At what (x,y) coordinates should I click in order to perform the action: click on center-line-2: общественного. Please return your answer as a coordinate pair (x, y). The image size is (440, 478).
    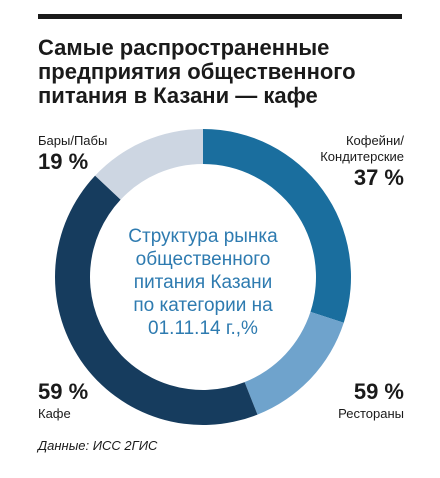
    Looking at the image, I should click on (203, 259).